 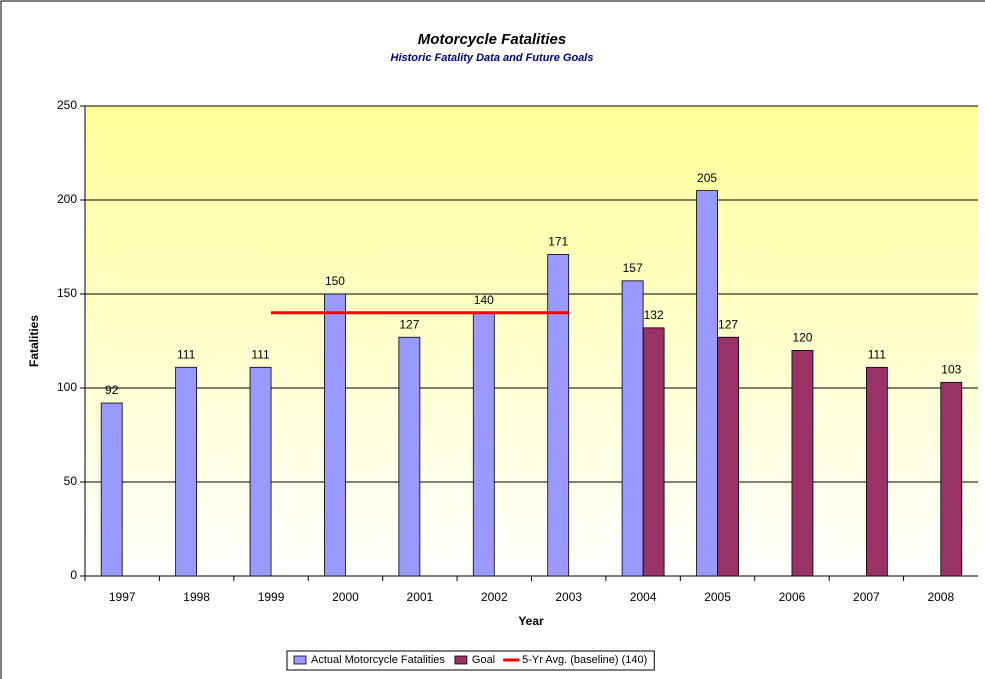 I want to click on data-label: 92, so click(x=112, y=390).